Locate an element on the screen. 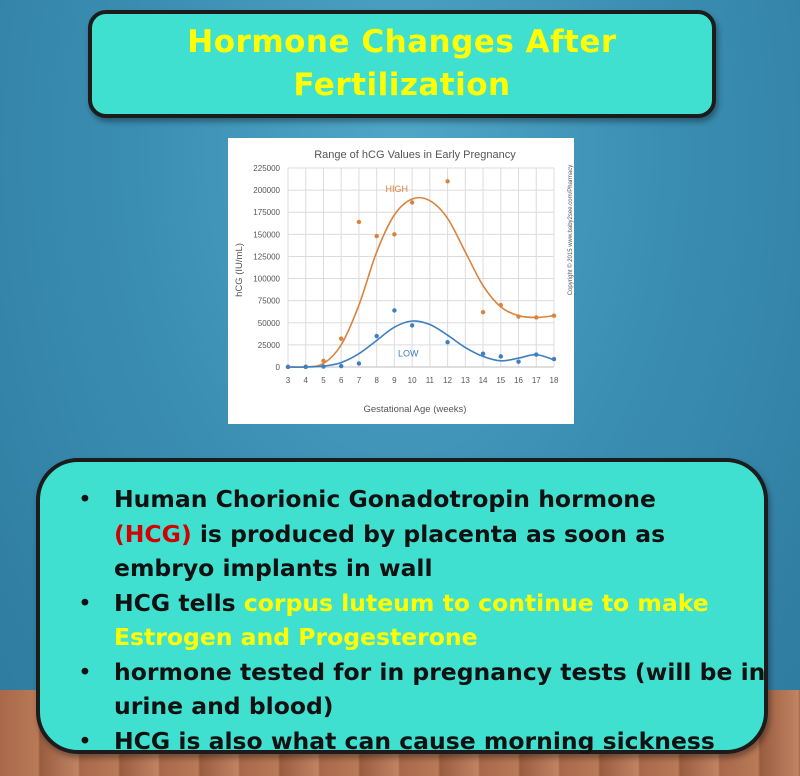 This screenshot has height=776, width=800. title-box: Hormone Changes After Fertilization is located at coordinates (402, 64).